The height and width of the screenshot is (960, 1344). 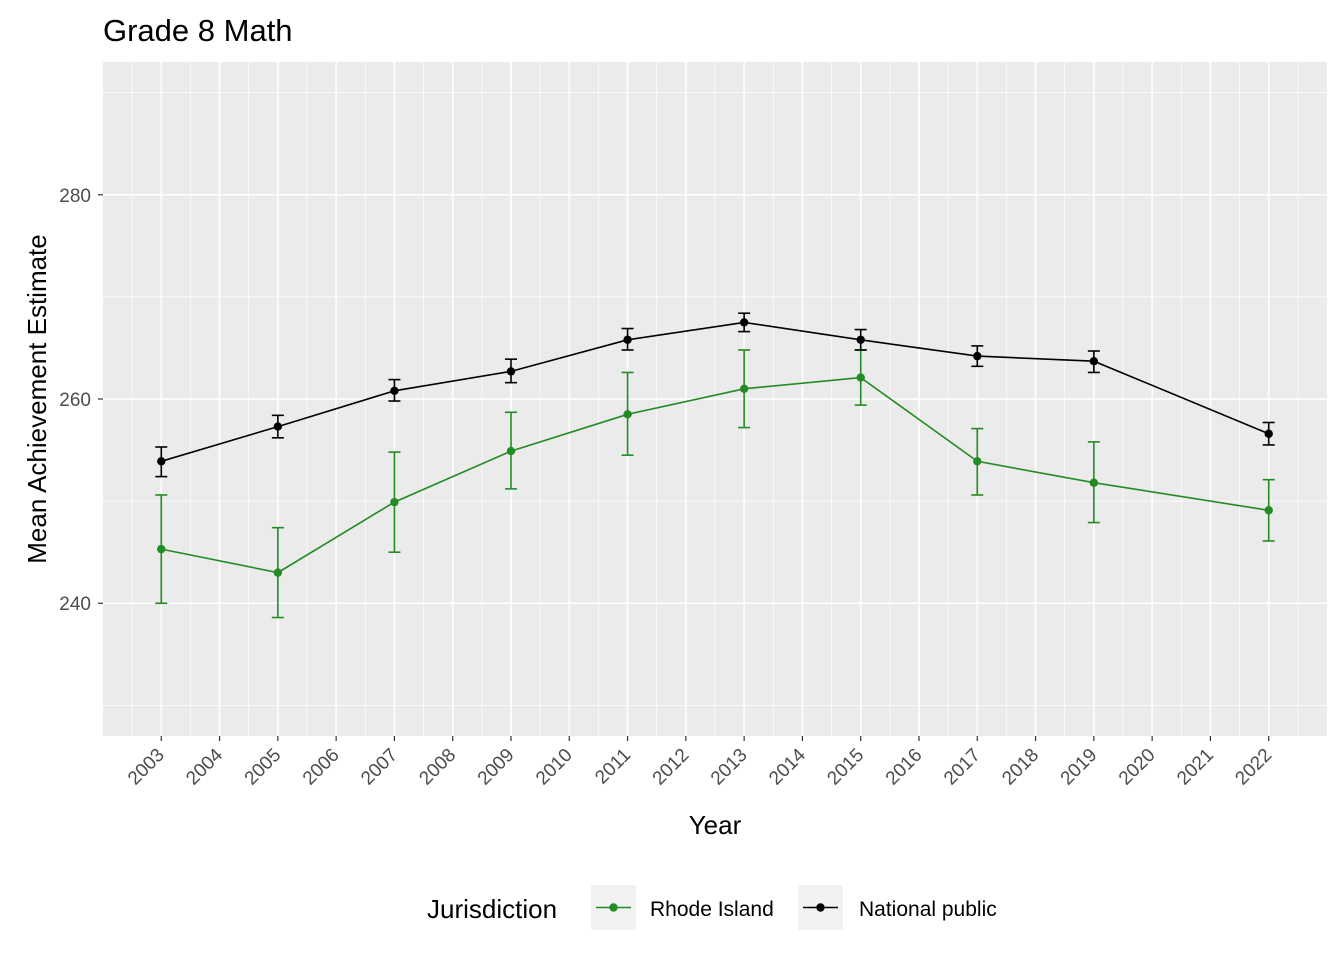 I want to click on x-tick-label: 2019, so click(x=1079, y=767).